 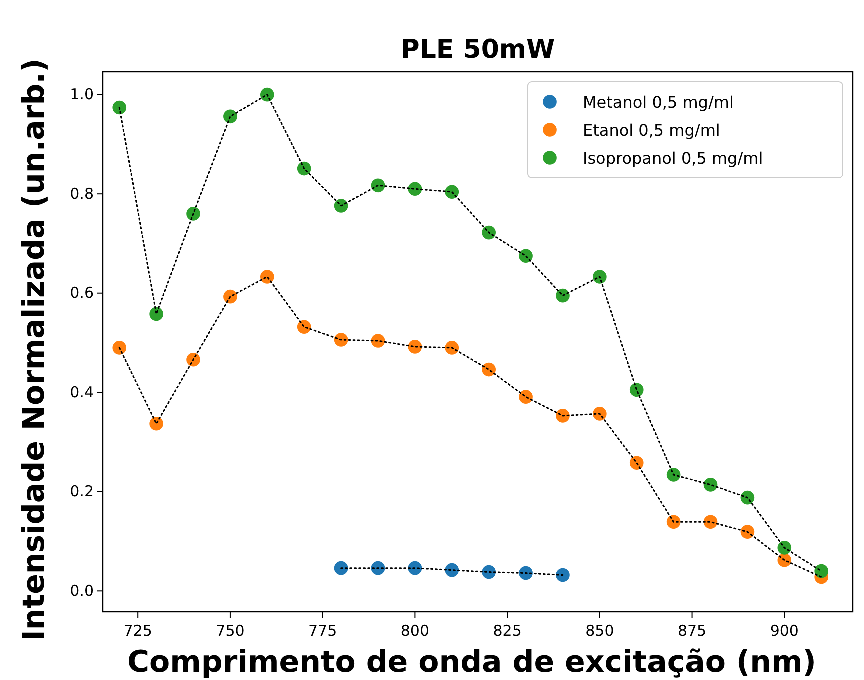 I want to click on y-axis-title: Intensidade Normalizada (un.arb.), so click(x=34, y=350).